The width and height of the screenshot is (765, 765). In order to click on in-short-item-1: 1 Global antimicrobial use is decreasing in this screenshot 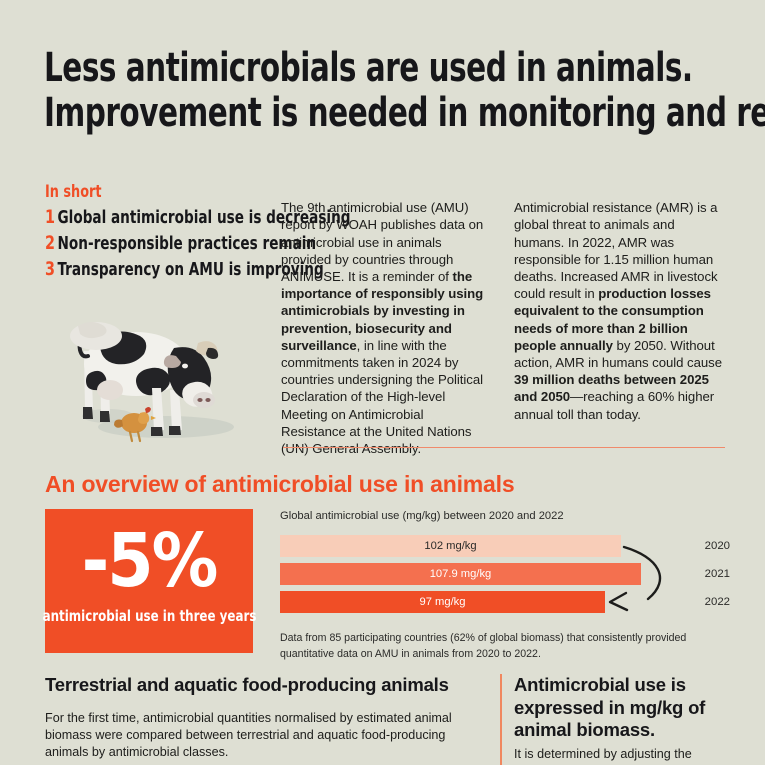, I will do `click(198, 217)`.